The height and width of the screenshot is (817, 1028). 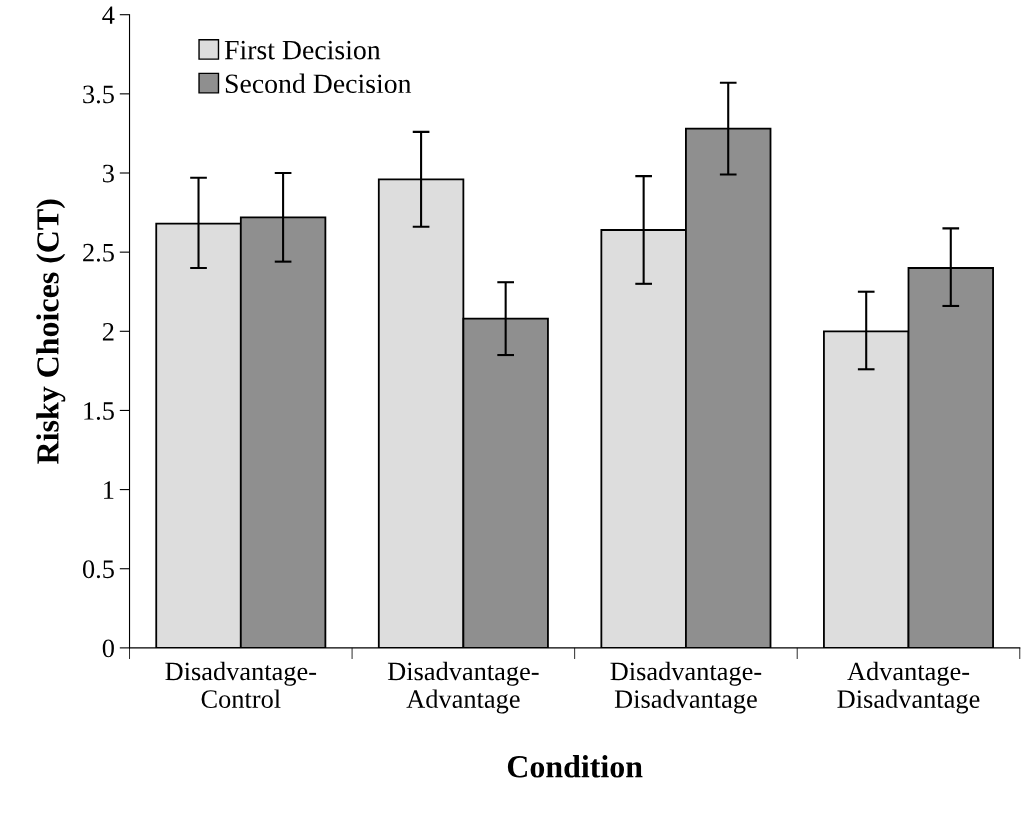 I want to click on y-tick-label: 3.5, so click(x=98, y=94).